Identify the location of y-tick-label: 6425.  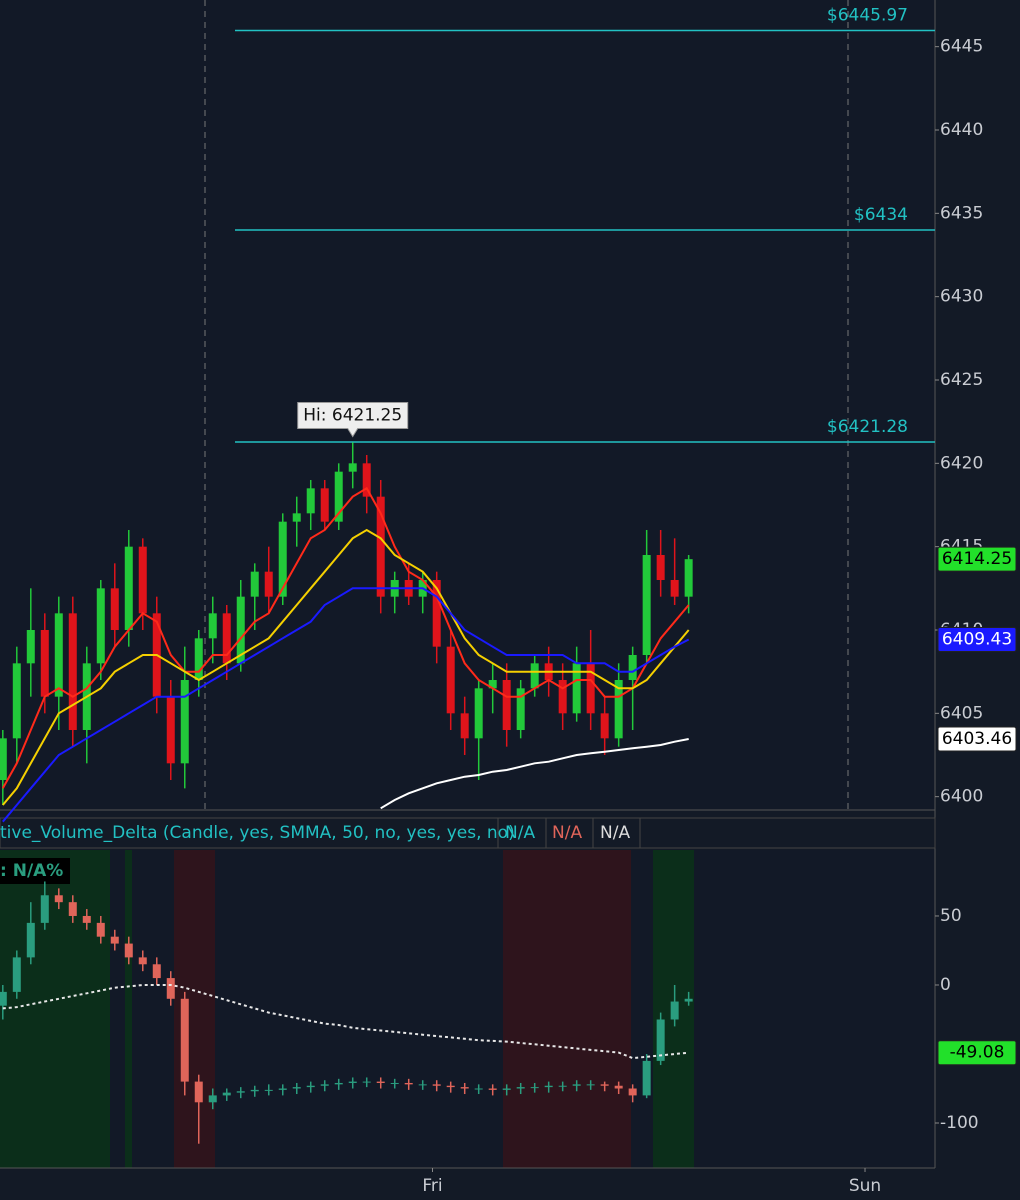
(961, 380).